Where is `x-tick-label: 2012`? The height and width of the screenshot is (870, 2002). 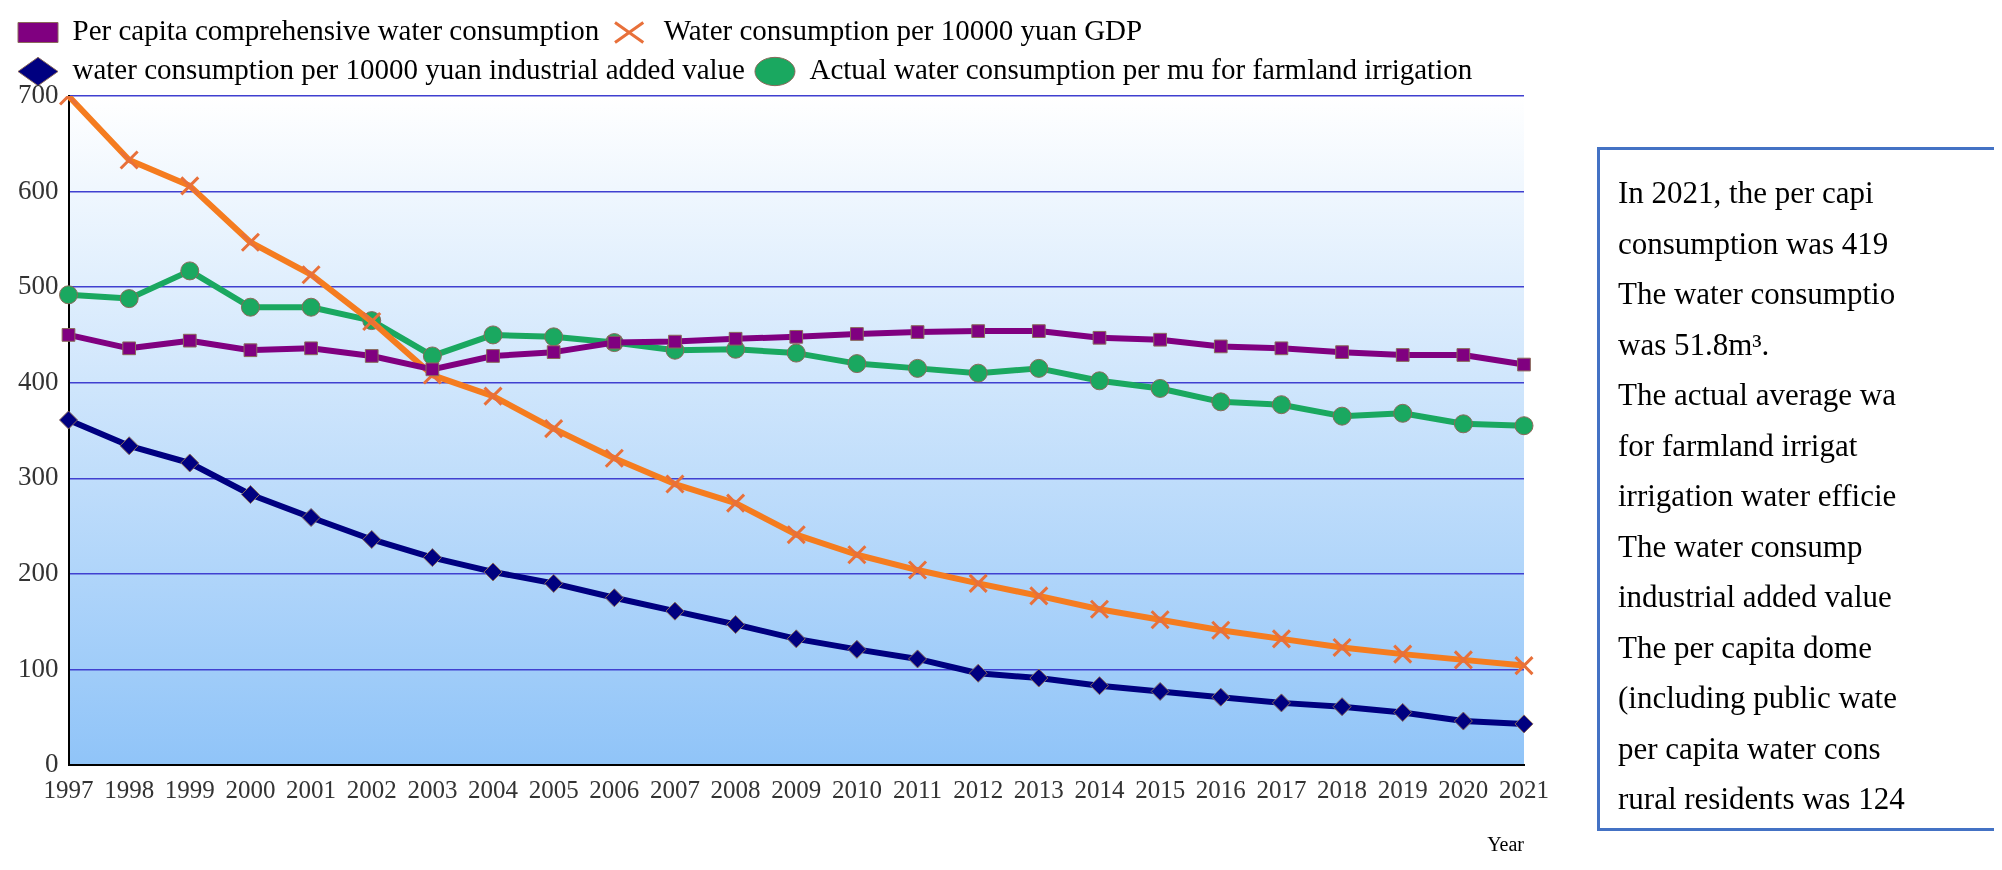 x-tick-label: 2012 is located at coordinates (978, 789).